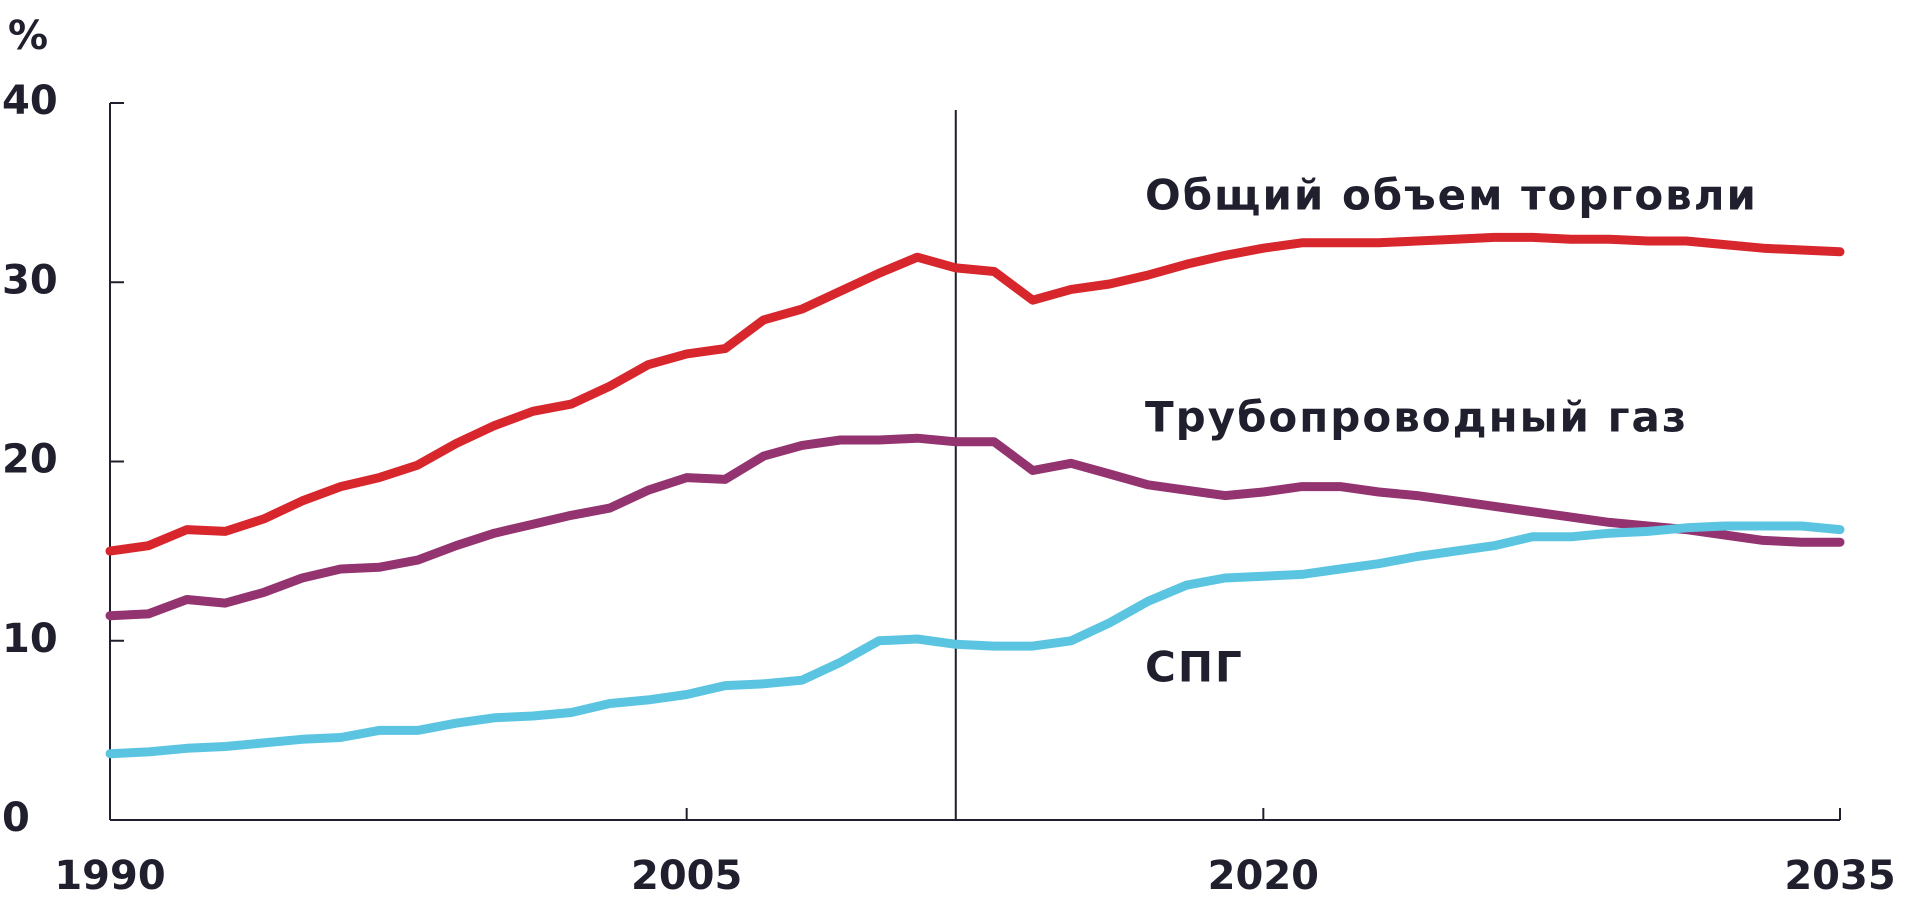 The width and height of the screenshot is (1915, 897). I want to click on y-tick-label: 0, so click(16, 818).